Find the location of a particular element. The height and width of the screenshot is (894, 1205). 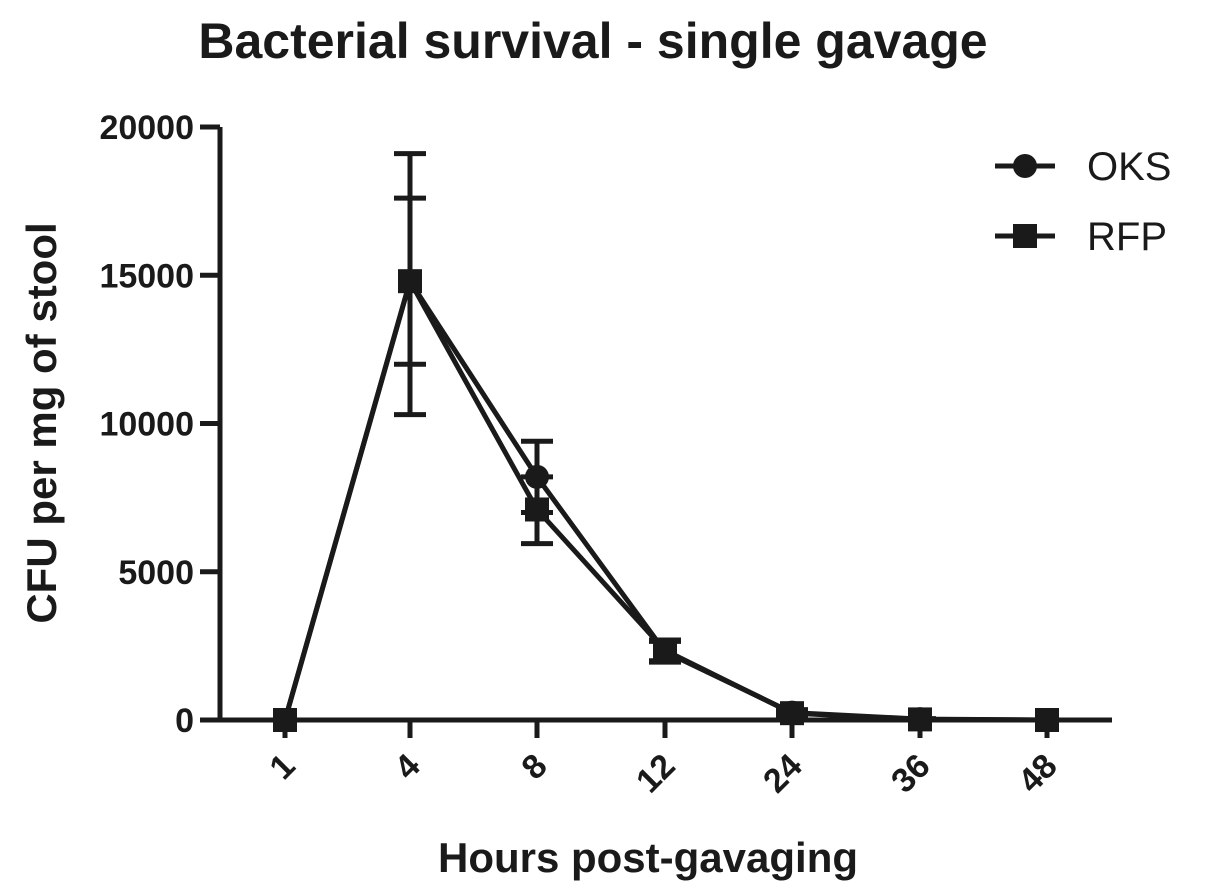

legend-entry-oks: OKS is located at coordinates (1083, 167).